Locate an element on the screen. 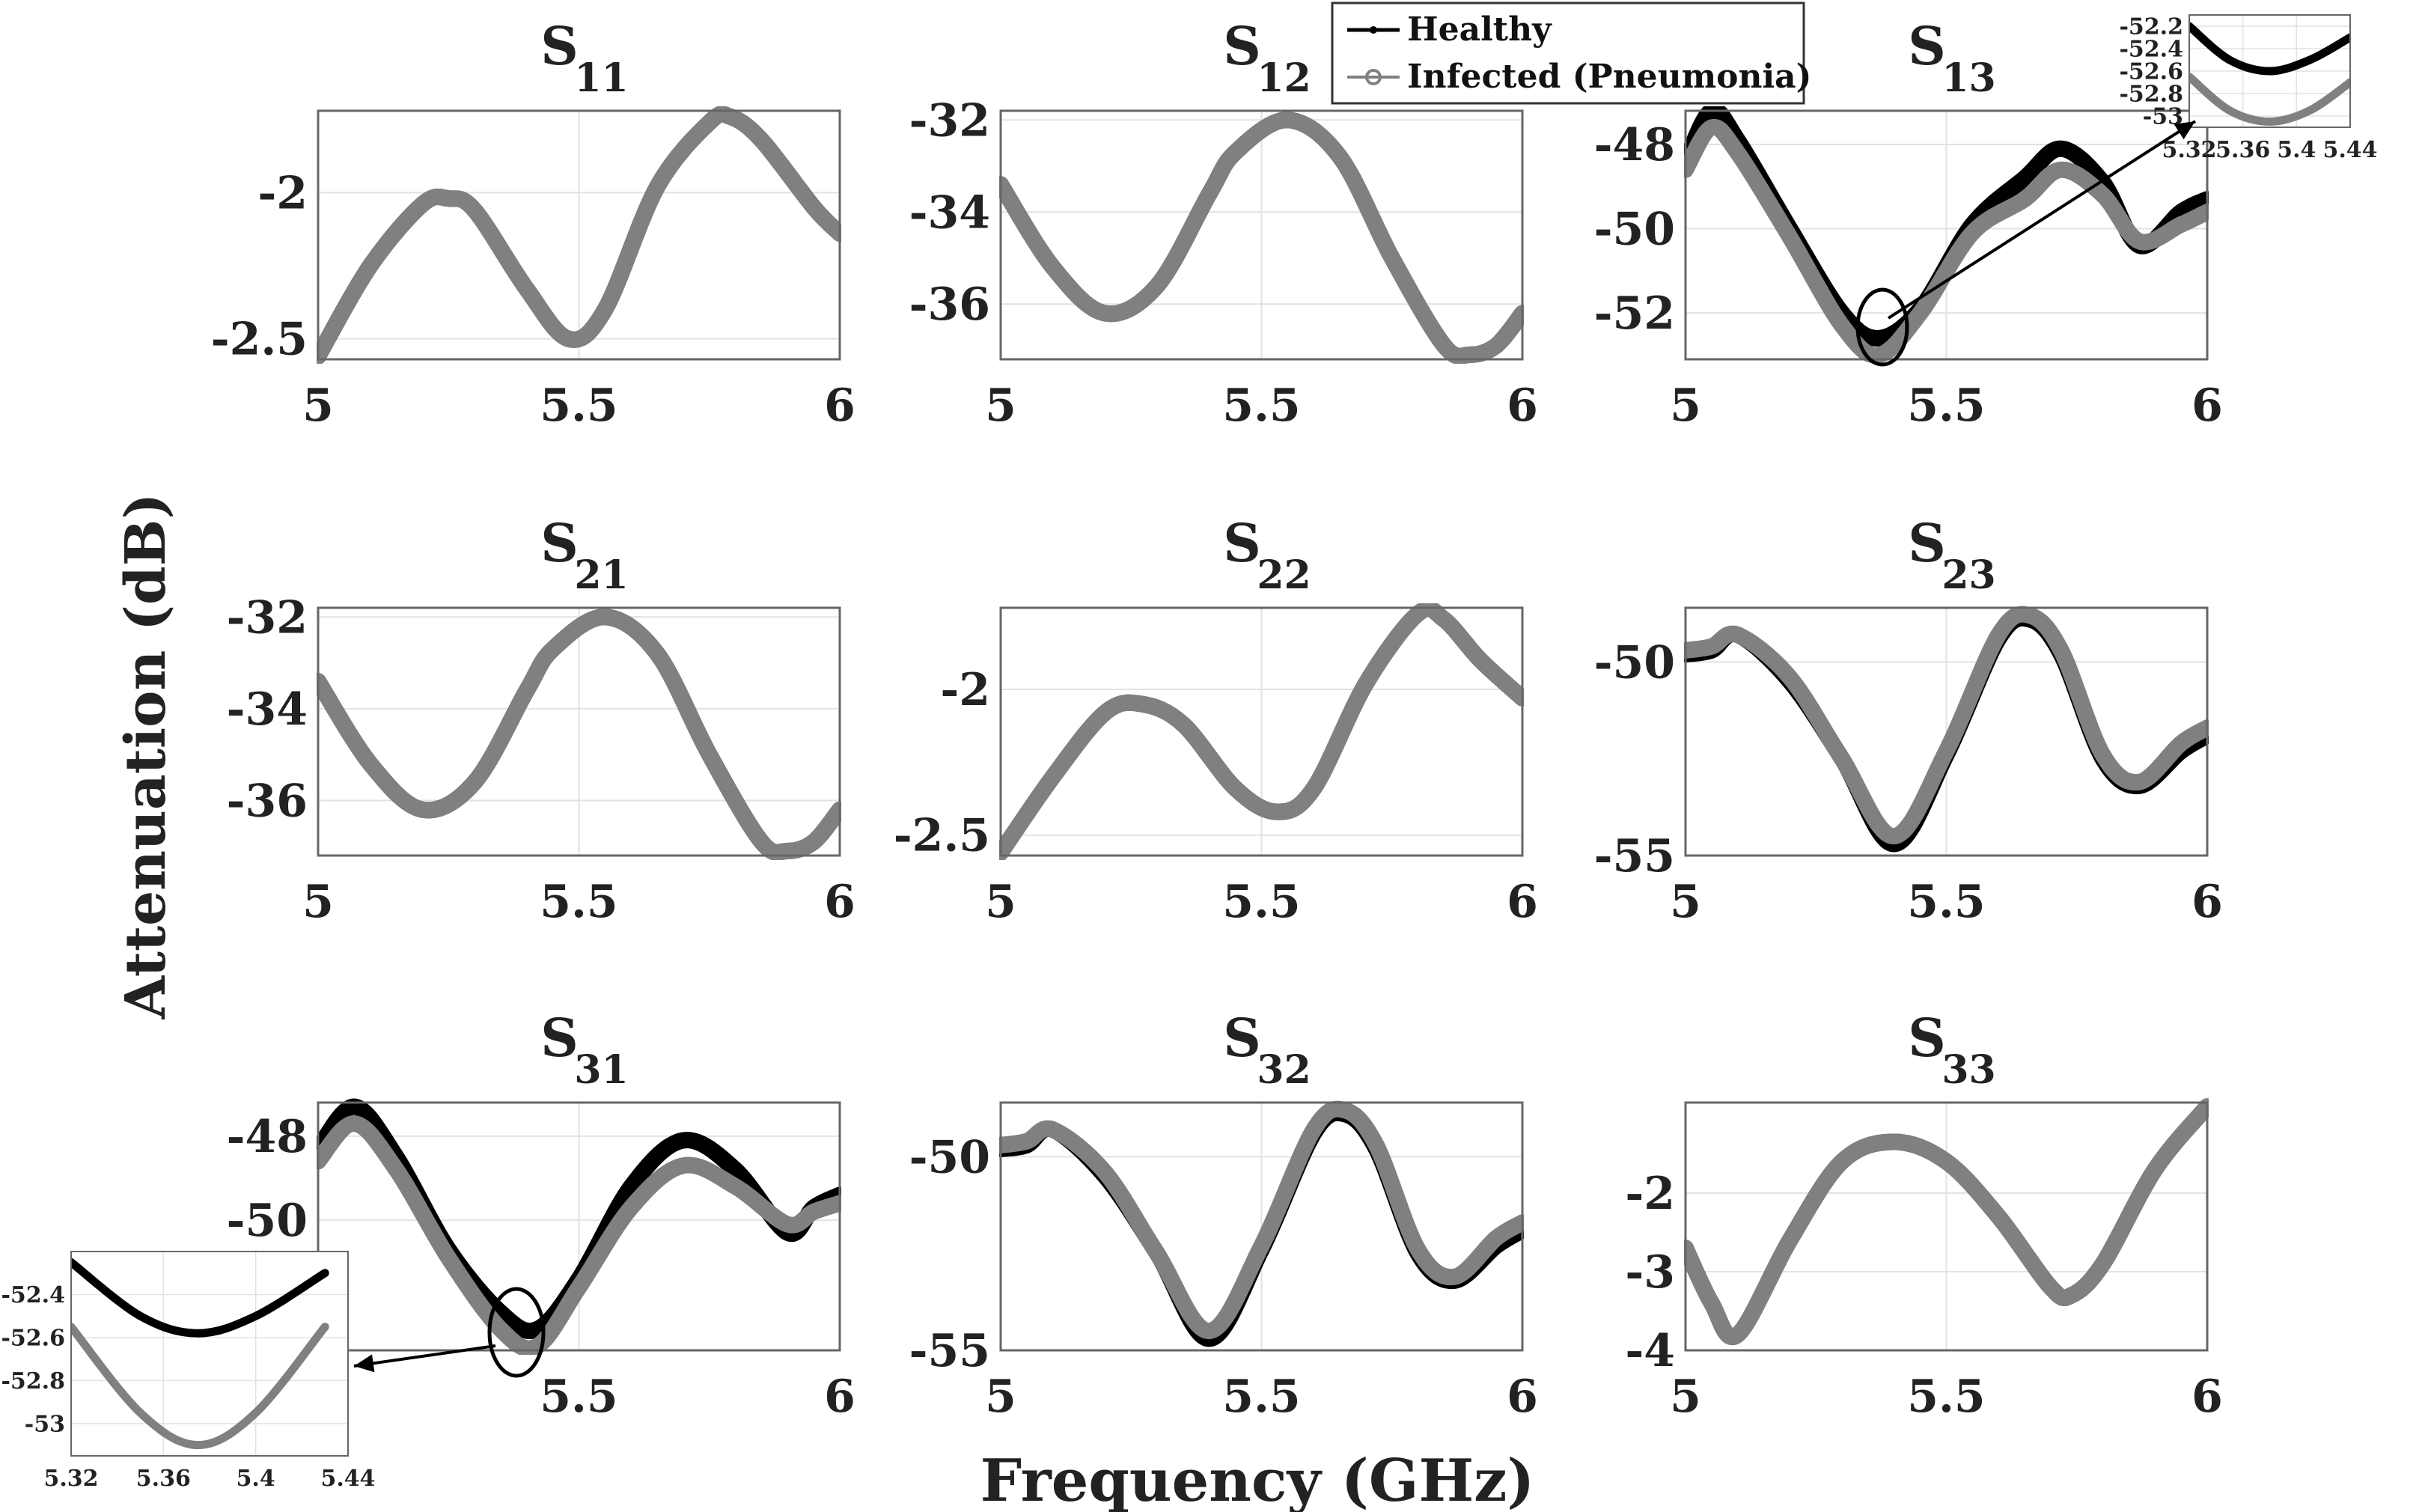 Image resolution: width=2425 pixels, height=1512 pixels. inset-x-tick-label: 5.4 is located at coordinates (2296, 150).